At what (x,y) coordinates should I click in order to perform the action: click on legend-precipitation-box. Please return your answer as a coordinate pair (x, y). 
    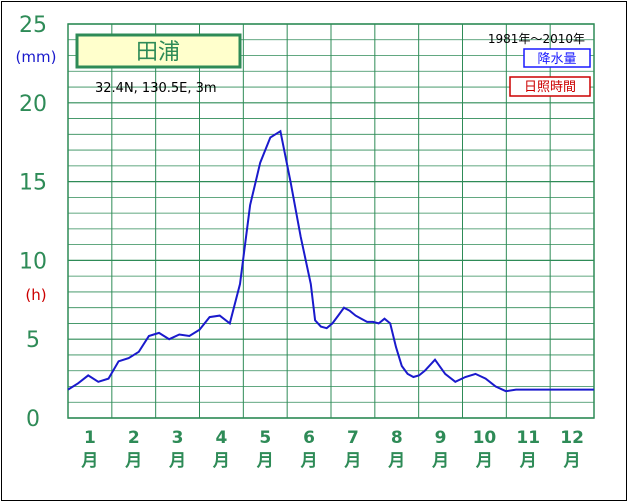
    Looking at the image, I should click on (557, 58).